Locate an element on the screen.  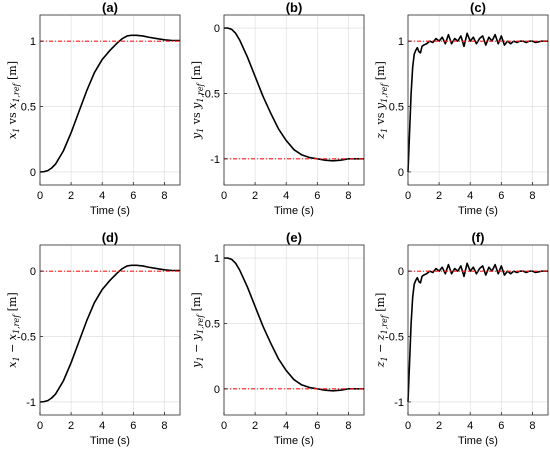
panel-title: (b) is located at coordinates (294, 7).